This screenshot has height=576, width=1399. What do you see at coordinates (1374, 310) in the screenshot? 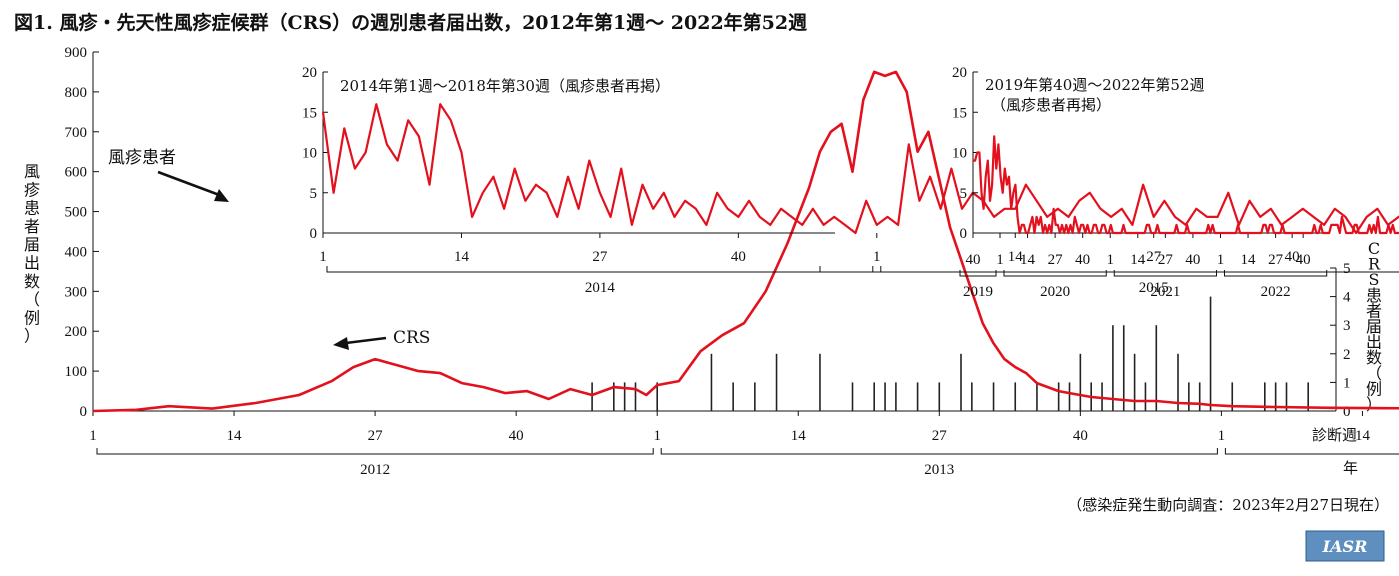
I see `right-y-label-char: 者` at bounding box center [1374, 310].